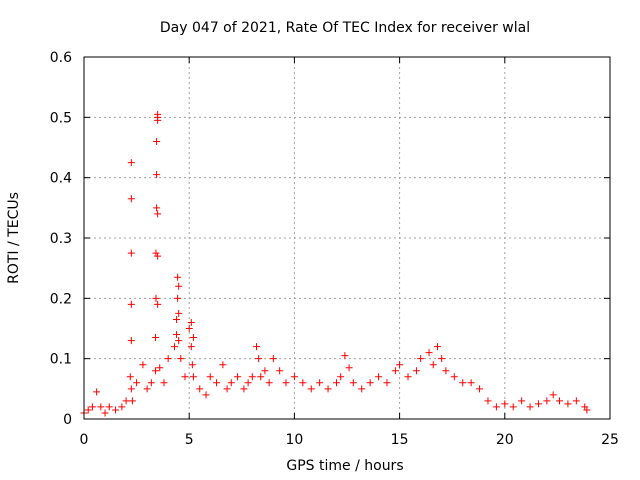 Image resolution: width=640 pixels, height=480 pixels. I want to click on x-tick-label: 25, so click(610, 440).